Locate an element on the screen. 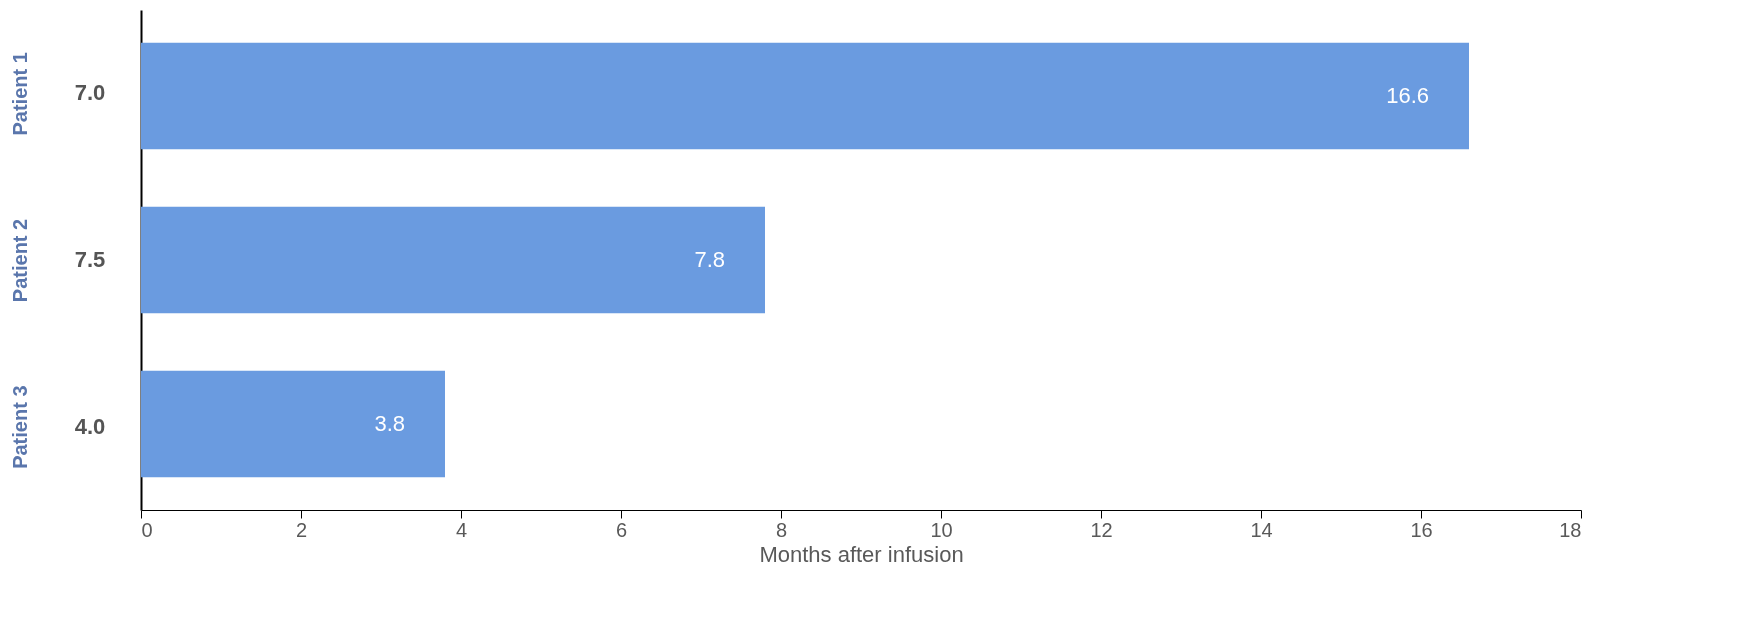  x-axis-title: Months after infusion is located at coordinates (861, 554).